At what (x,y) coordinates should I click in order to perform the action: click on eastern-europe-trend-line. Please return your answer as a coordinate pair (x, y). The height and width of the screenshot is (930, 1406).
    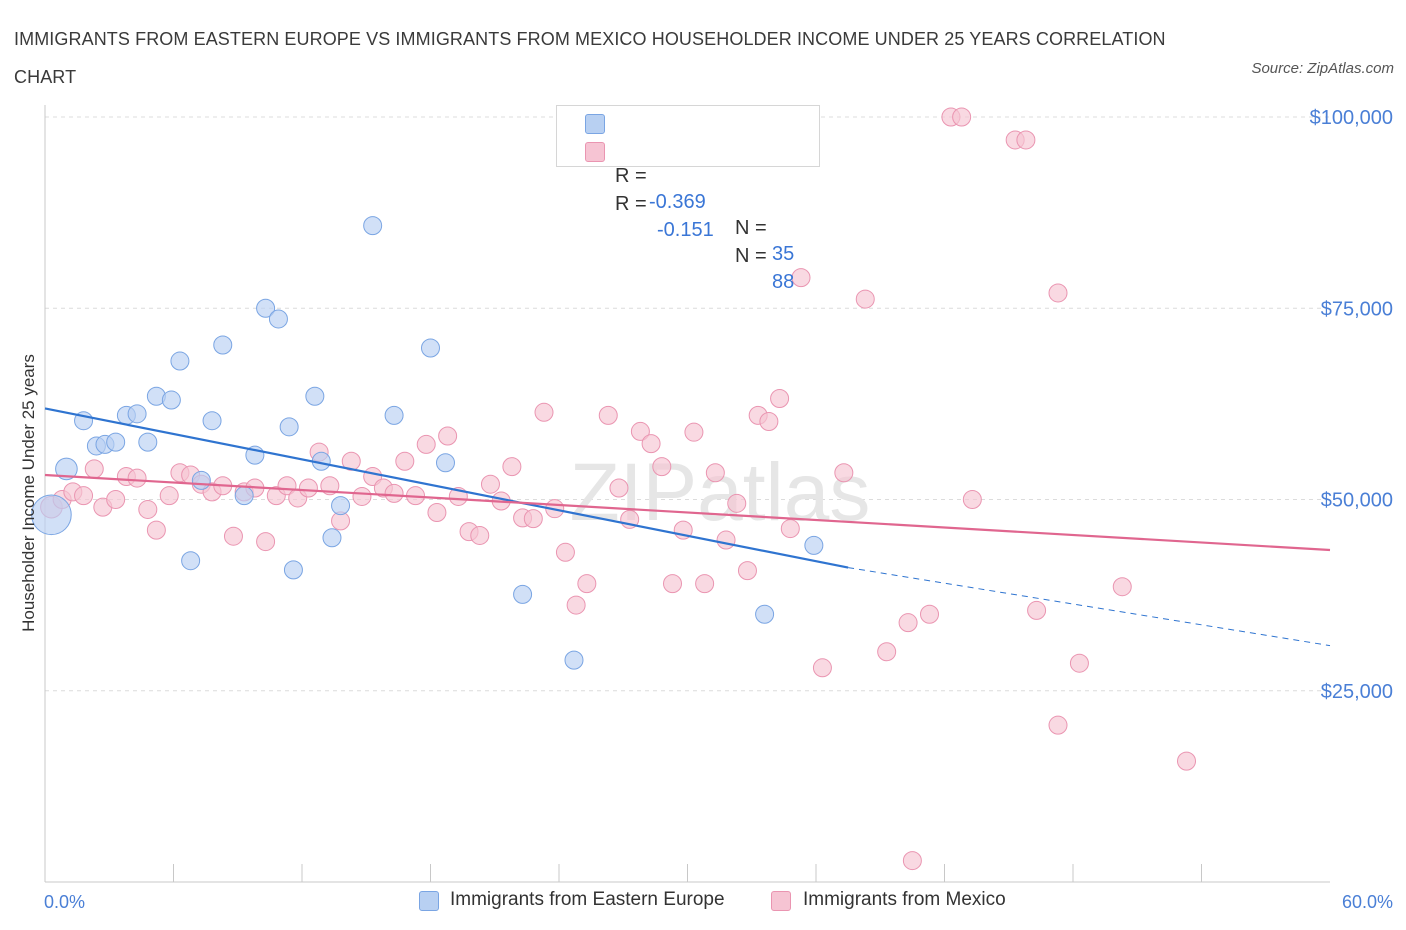
    Looking at the image, I should click on (446, 488).